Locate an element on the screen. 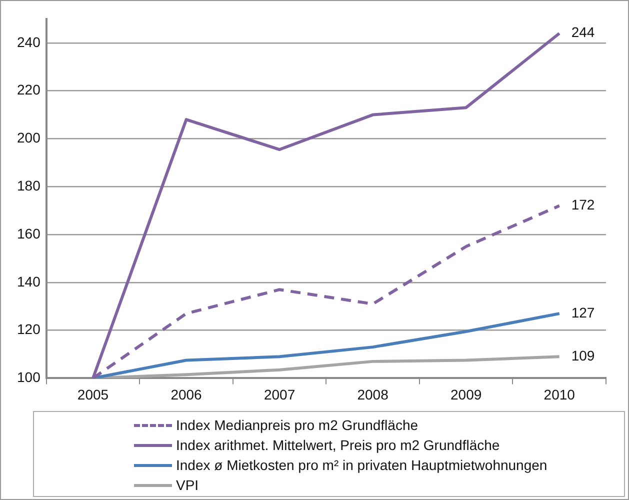 This screenshot has width=629, height=500. x-tick-label: 2009 is located at coordinates (466, 394).